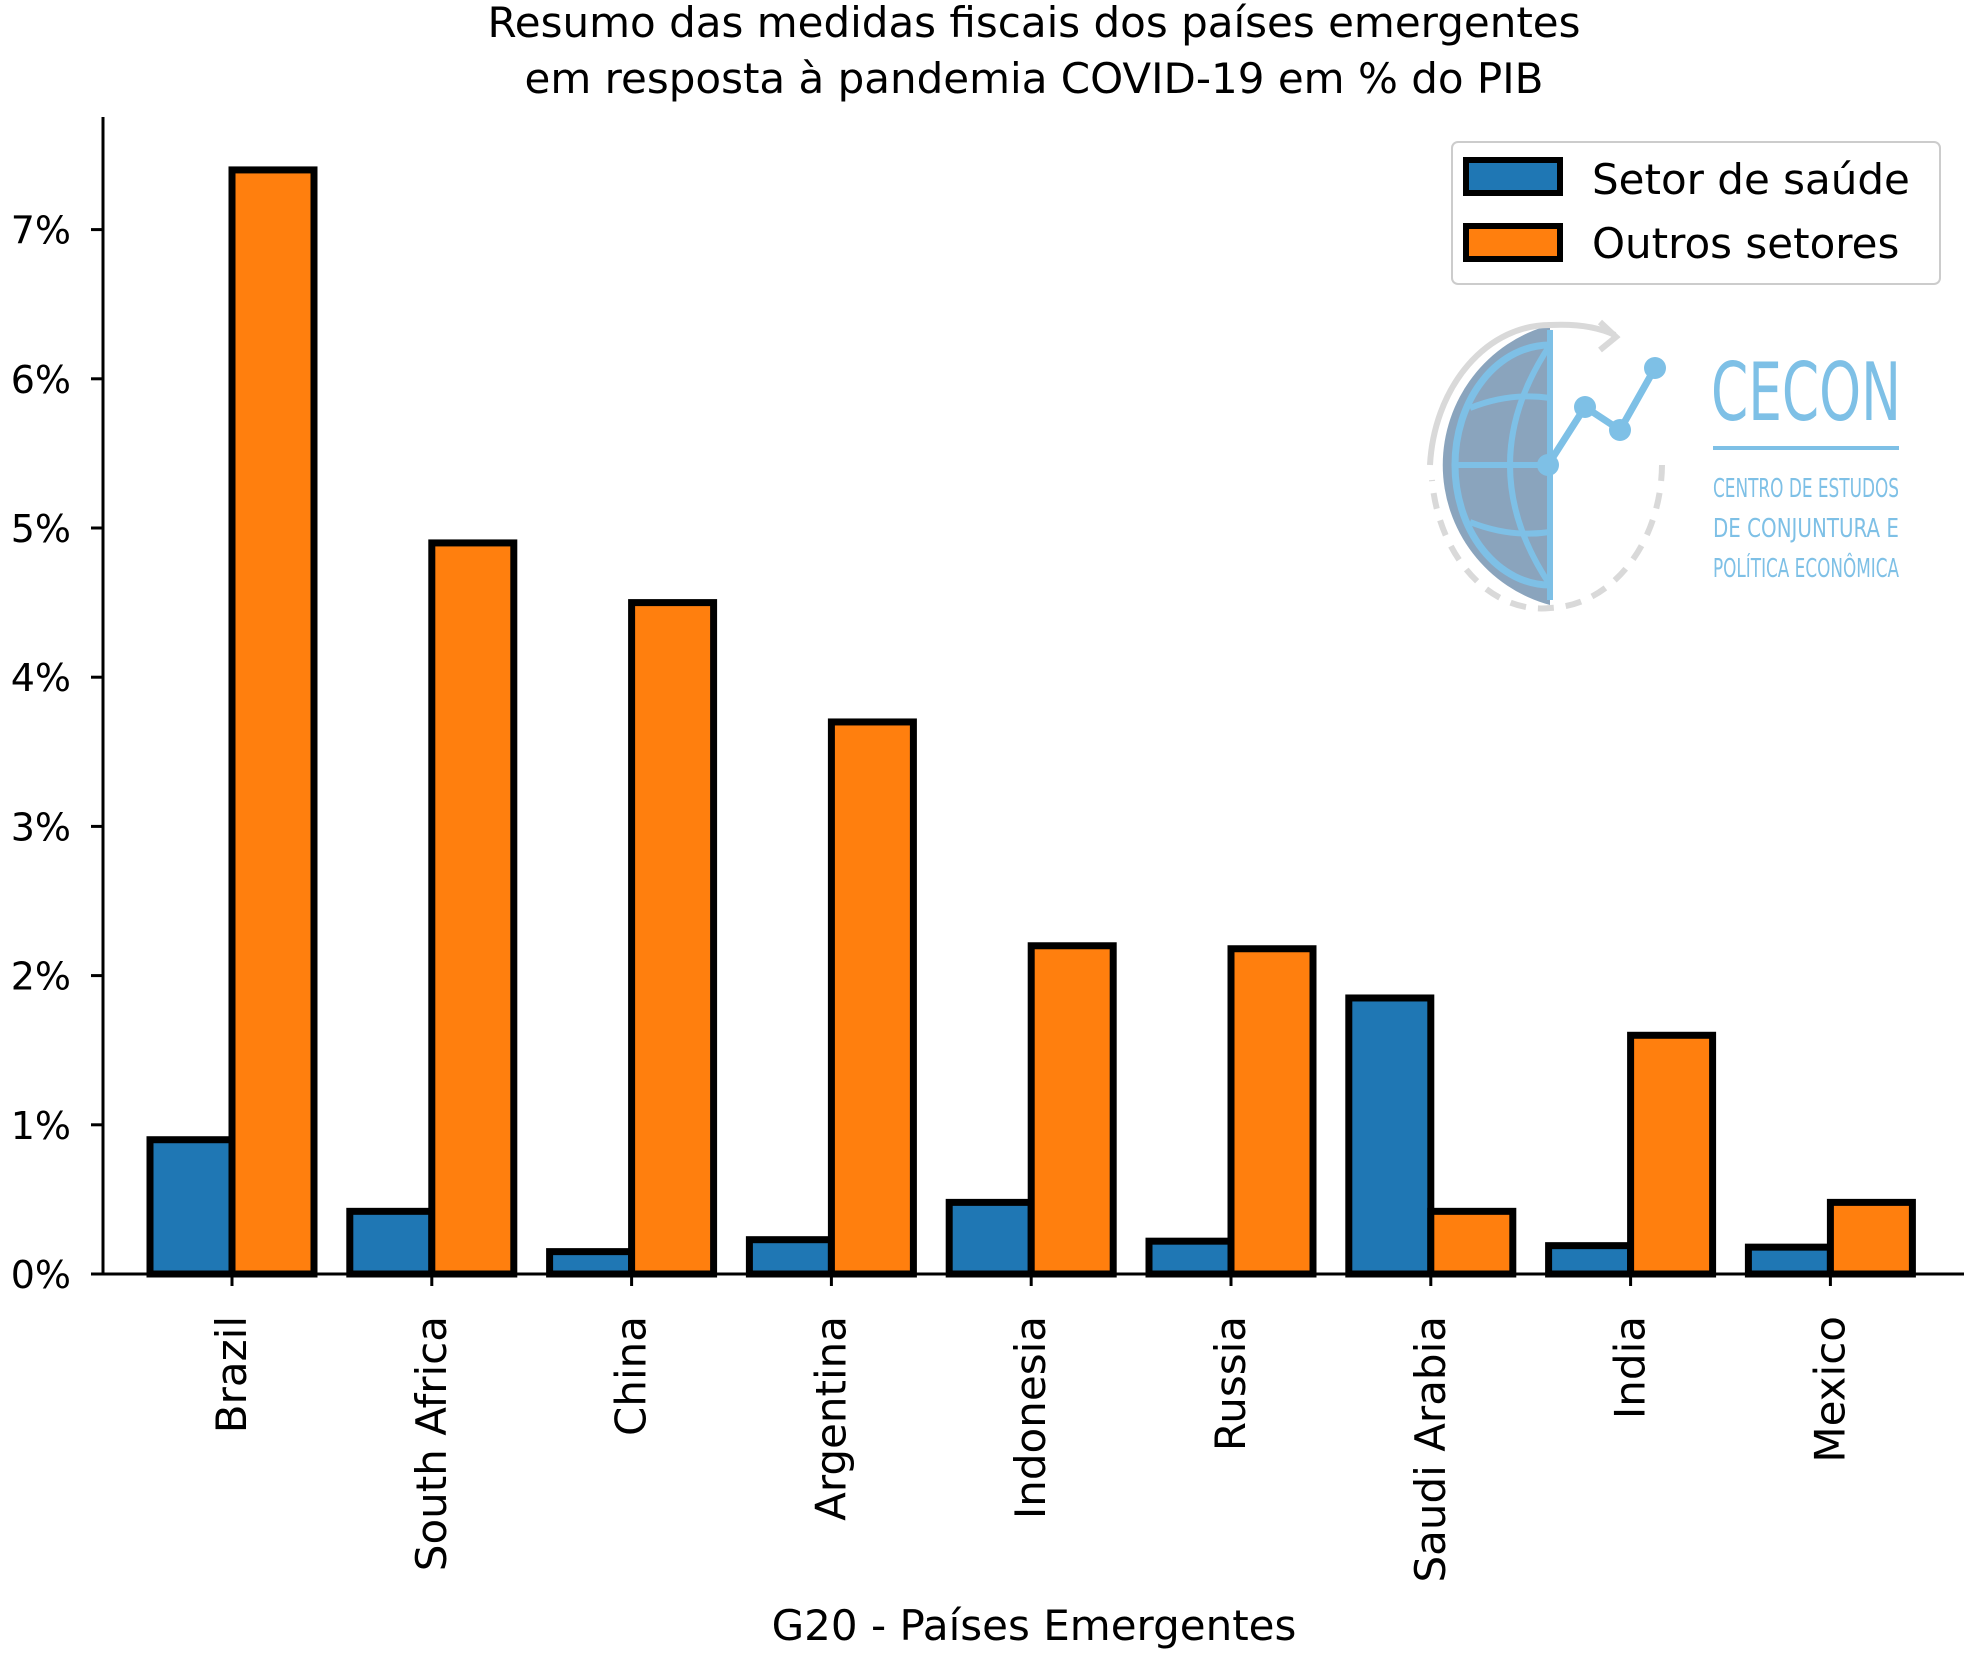 Image resolution: width=1964 pixels, height=1653 pixels. What do you see at coordinates (273, 722) in the screenshot?
I see `bar-other-brazil` at bounding box center [273, 722].